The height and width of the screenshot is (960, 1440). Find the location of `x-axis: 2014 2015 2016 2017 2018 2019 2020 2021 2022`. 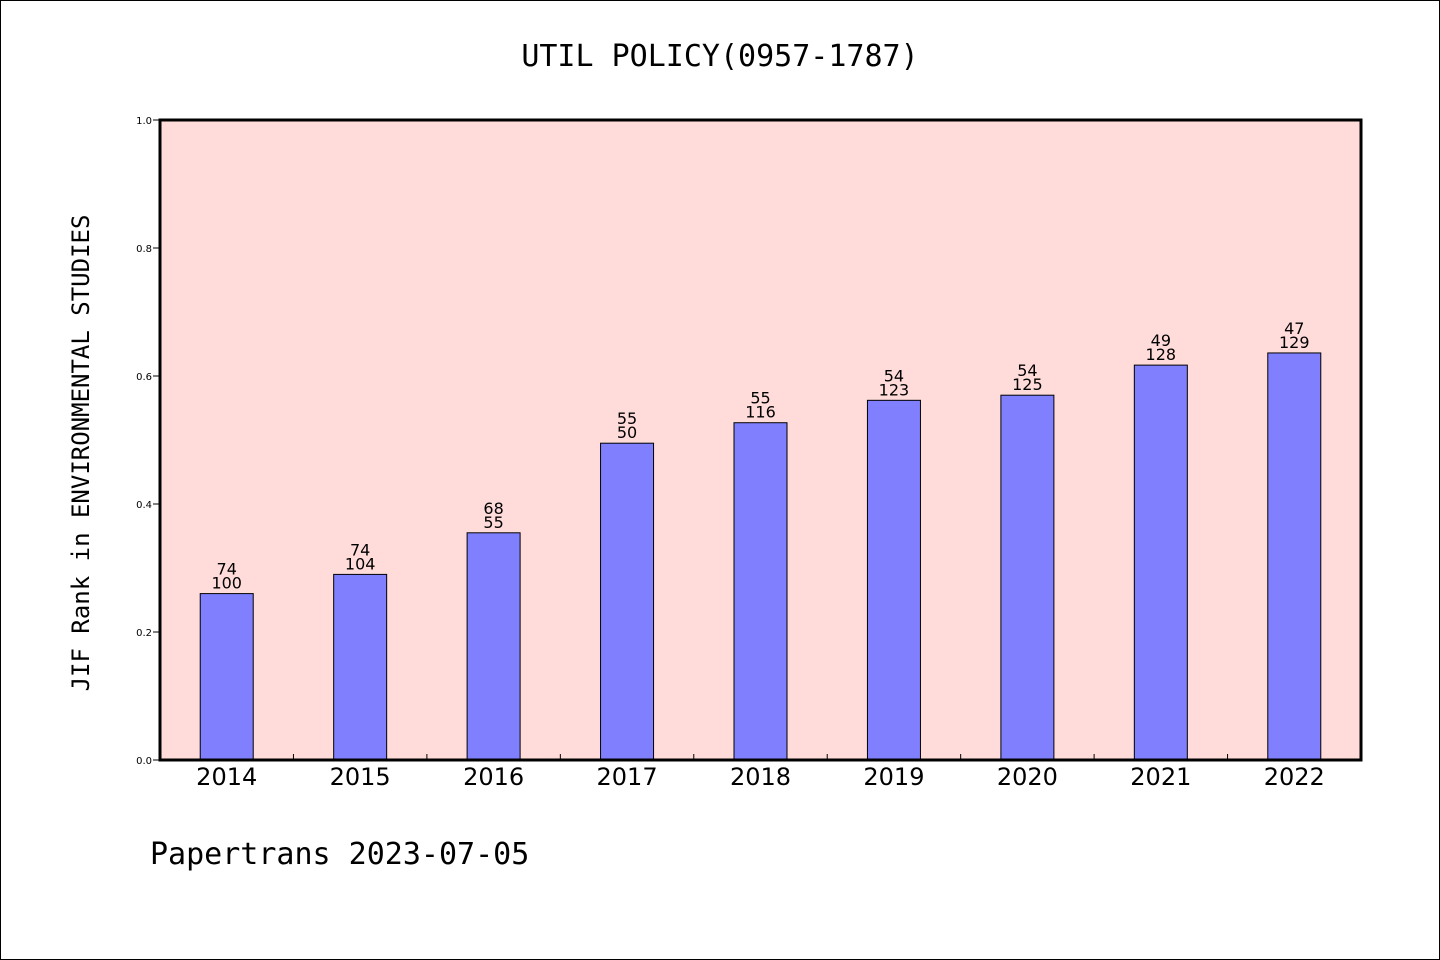

x-axis: 2014 2015 2016 2017 2018 2019 2020 2021 2022 is located at coordinates (760, 772).